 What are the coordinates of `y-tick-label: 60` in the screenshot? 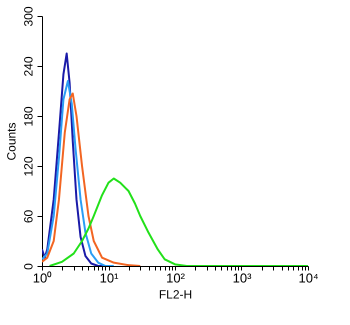 It's located at (29, 217).